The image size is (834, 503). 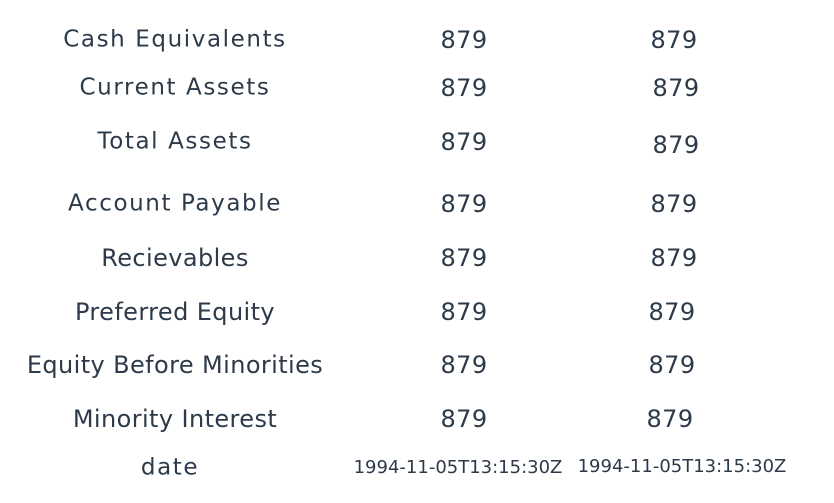 What do you see at coordinates (175, 87) in the screenshot?
I see `row-label-current-assets: Current Assets` at bounding box center [175, 87].